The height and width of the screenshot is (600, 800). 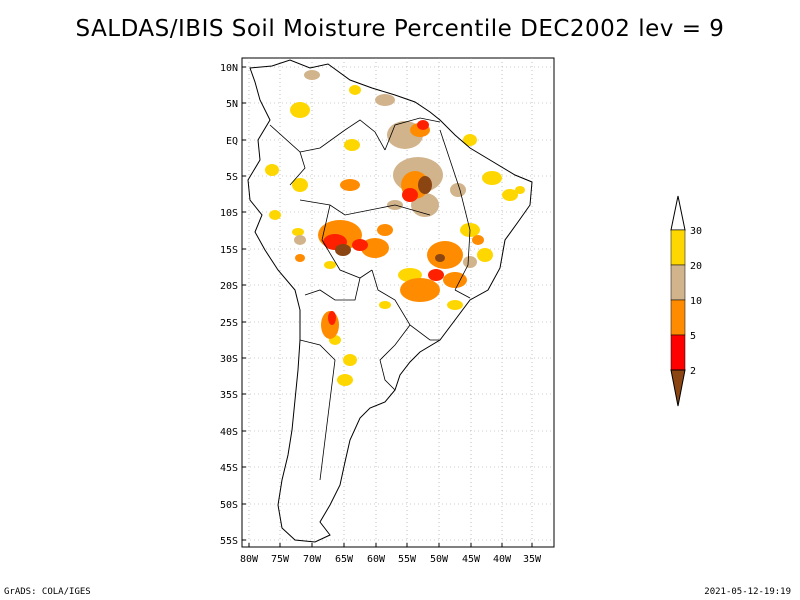 What do you see at coordinates (280, 559) in the screenshot?
I see `longitude-label: 75W` at bounding box center [280, 559].